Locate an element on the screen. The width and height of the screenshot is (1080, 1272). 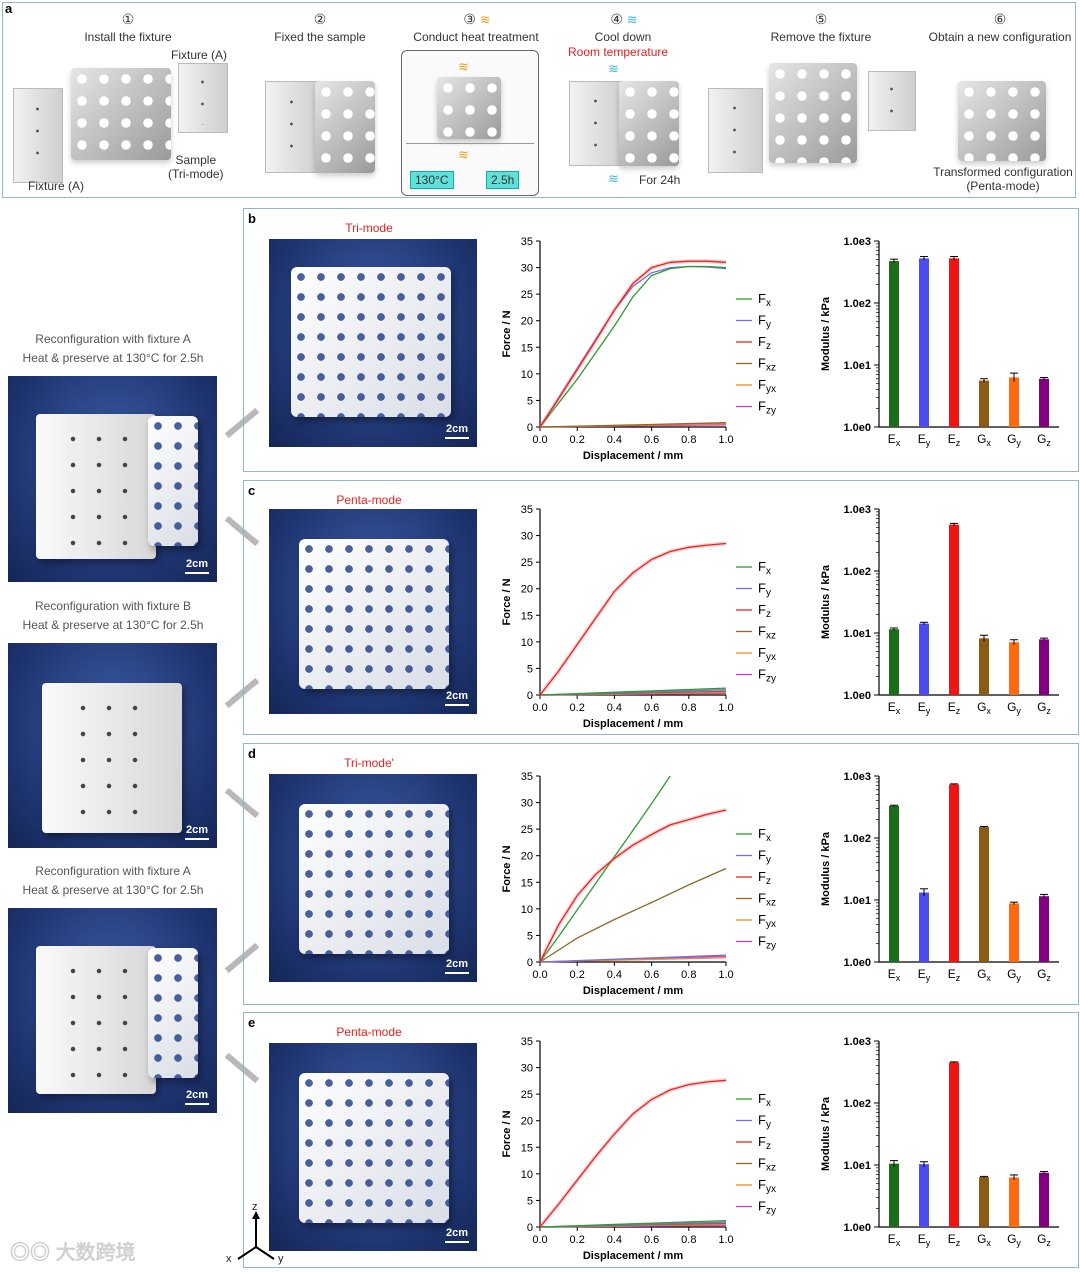
bar-Gz is located at coordinates (1044, 667).